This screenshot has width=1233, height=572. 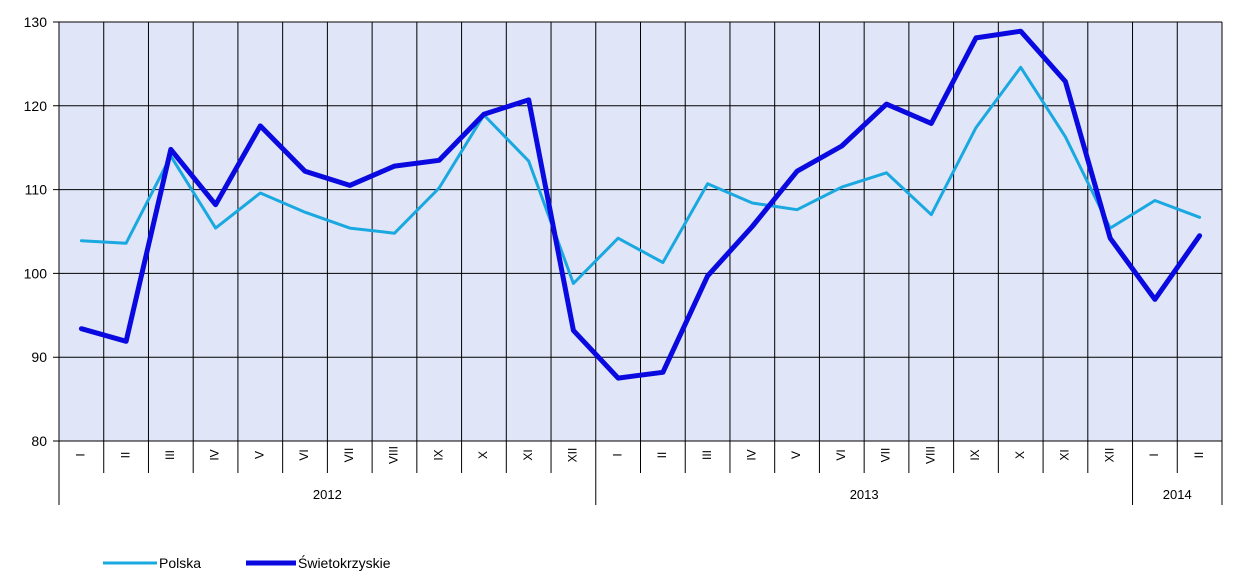 I want to click on x-year-label-2014: 2014, so click(x=1177, y=494).